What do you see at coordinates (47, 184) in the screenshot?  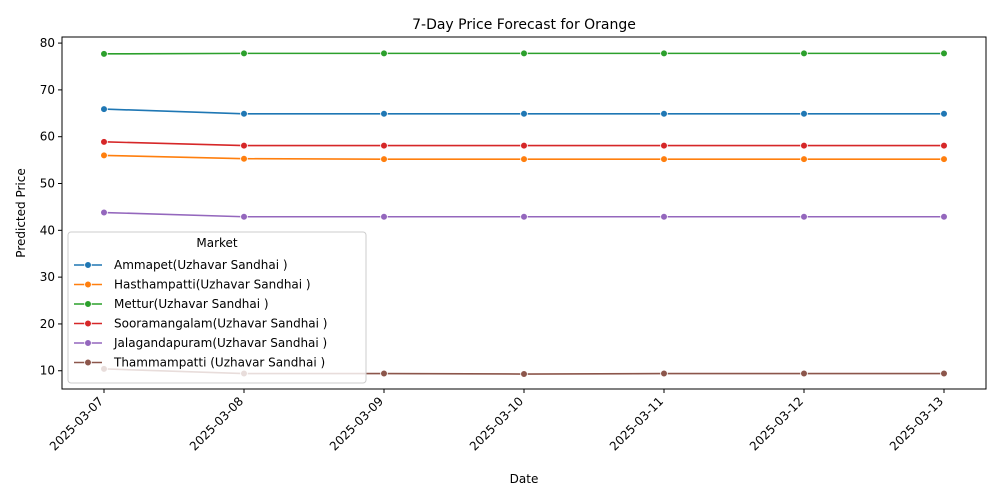 I see `y-tick-label: 50` at bounding box center [47, 184].